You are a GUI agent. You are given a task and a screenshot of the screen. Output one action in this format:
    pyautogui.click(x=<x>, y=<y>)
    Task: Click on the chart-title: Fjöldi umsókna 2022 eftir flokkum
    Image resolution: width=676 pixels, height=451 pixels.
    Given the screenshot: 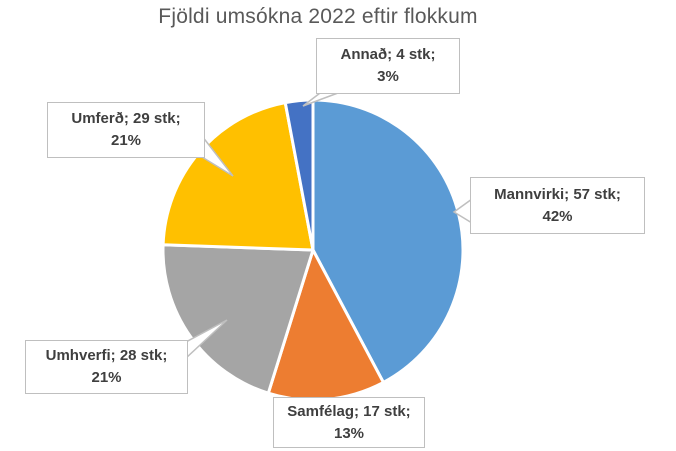 What is the action you would take?
    pyautogui.click(x=318, y=16)
    